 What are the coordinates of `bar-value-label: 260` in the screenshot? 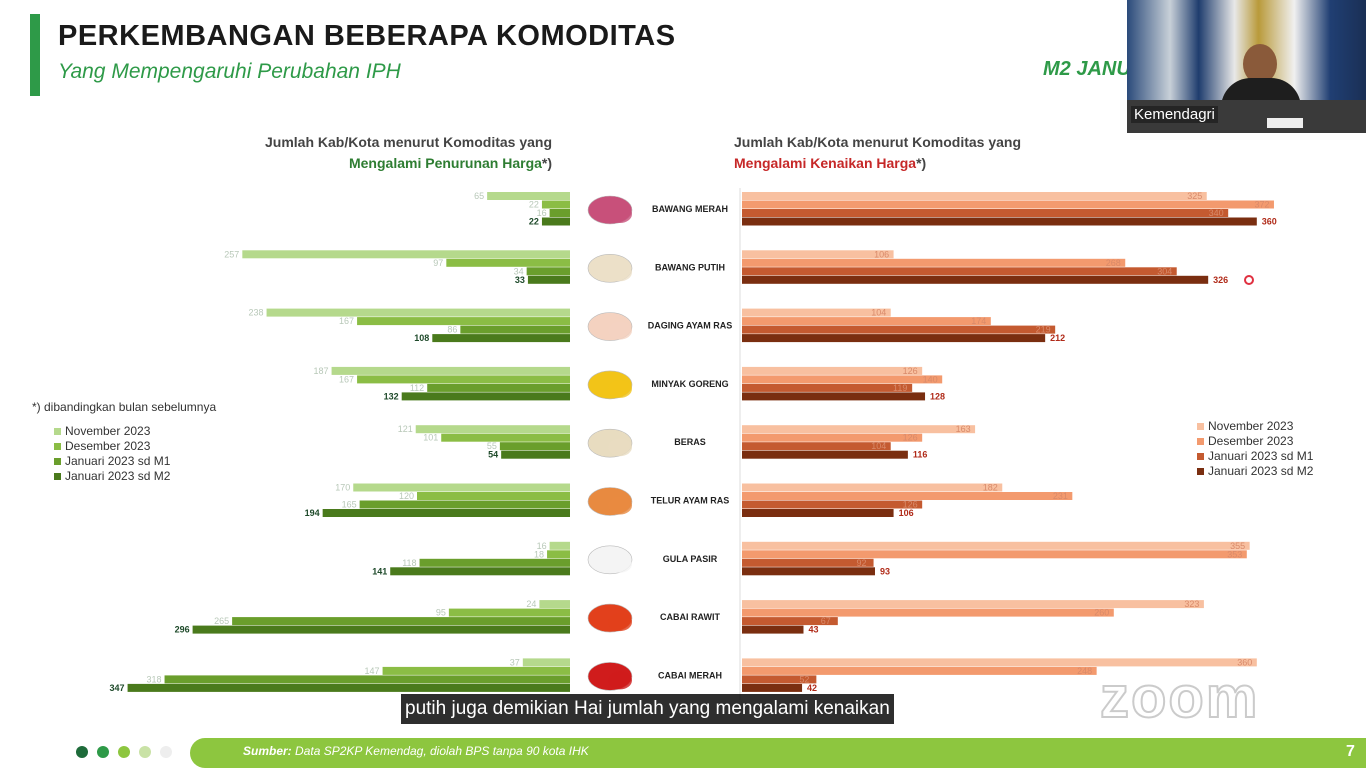 It's located at (1101, 613).